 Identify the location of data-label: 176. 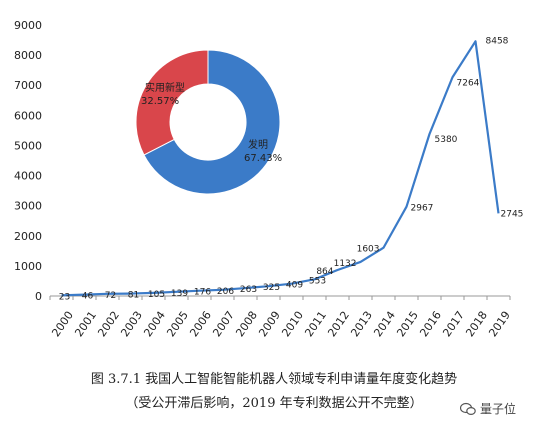
(202, 293).